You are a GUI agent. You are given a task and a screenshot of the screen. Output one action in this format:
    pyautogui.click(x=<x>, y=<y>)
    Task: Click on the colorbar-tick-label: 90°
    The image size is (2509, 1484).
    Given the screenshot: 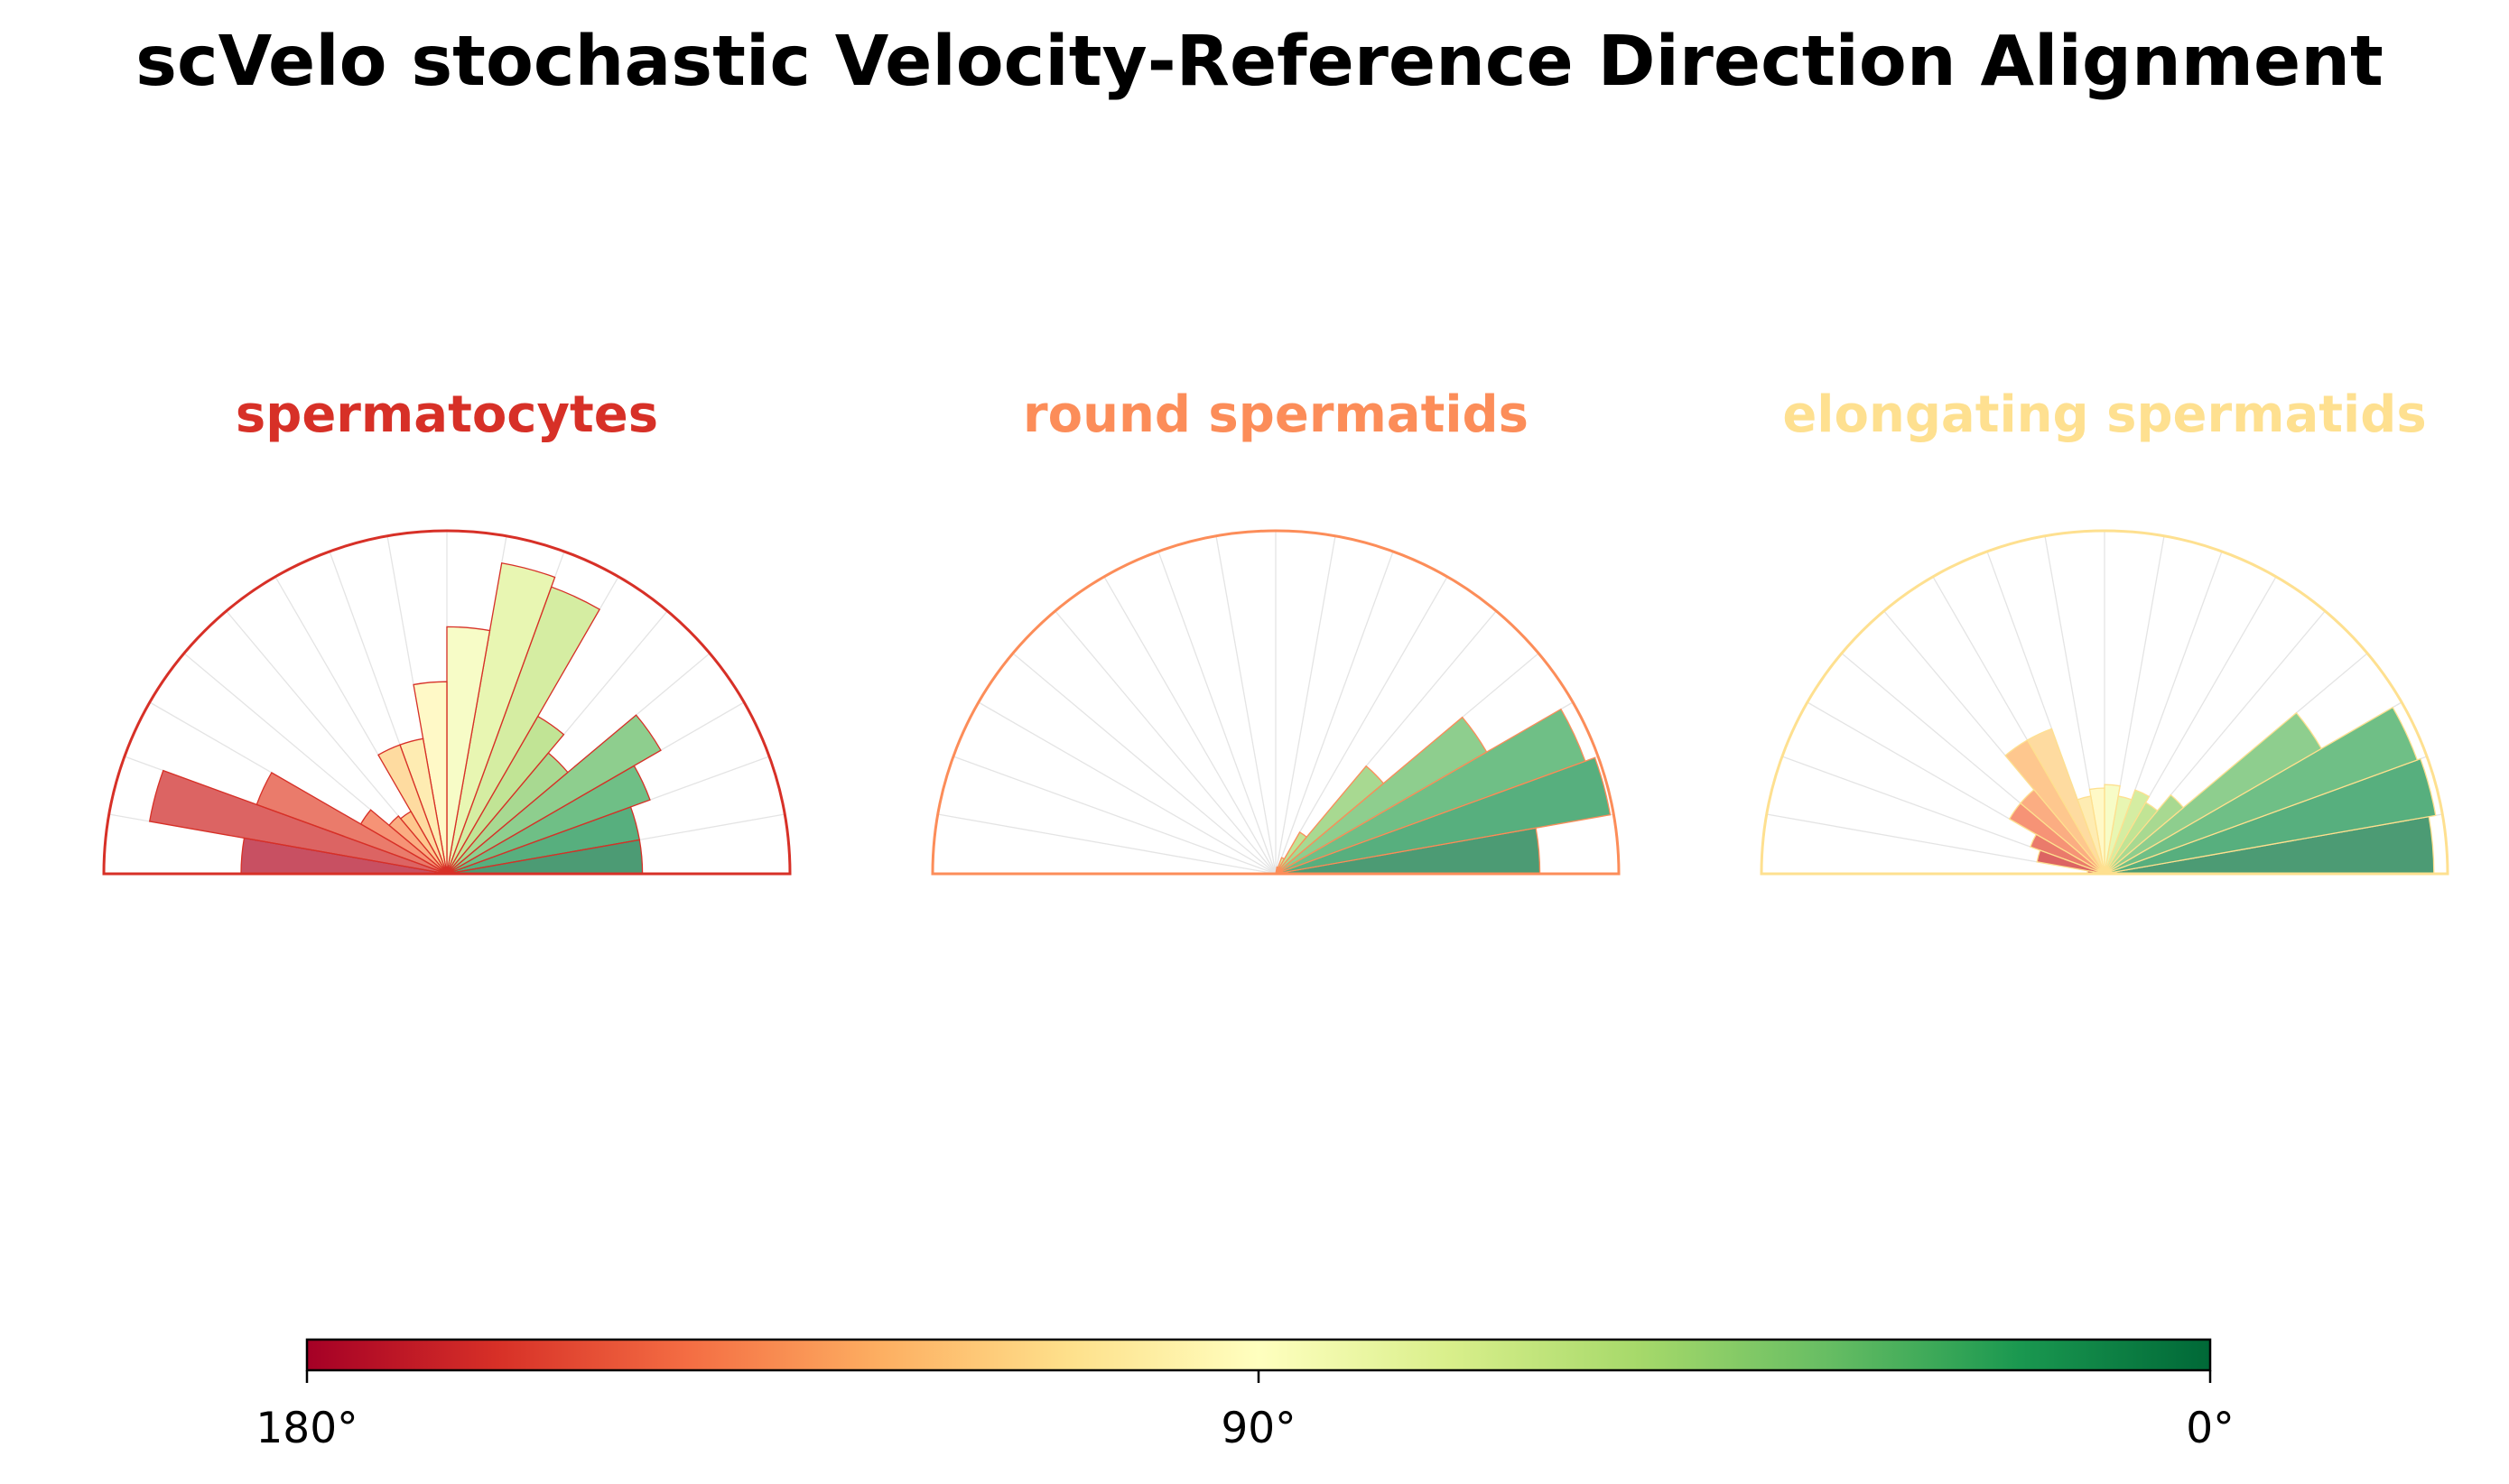 What is the action you would take?
    pyautogui.click(x=1258, y=1429)
    